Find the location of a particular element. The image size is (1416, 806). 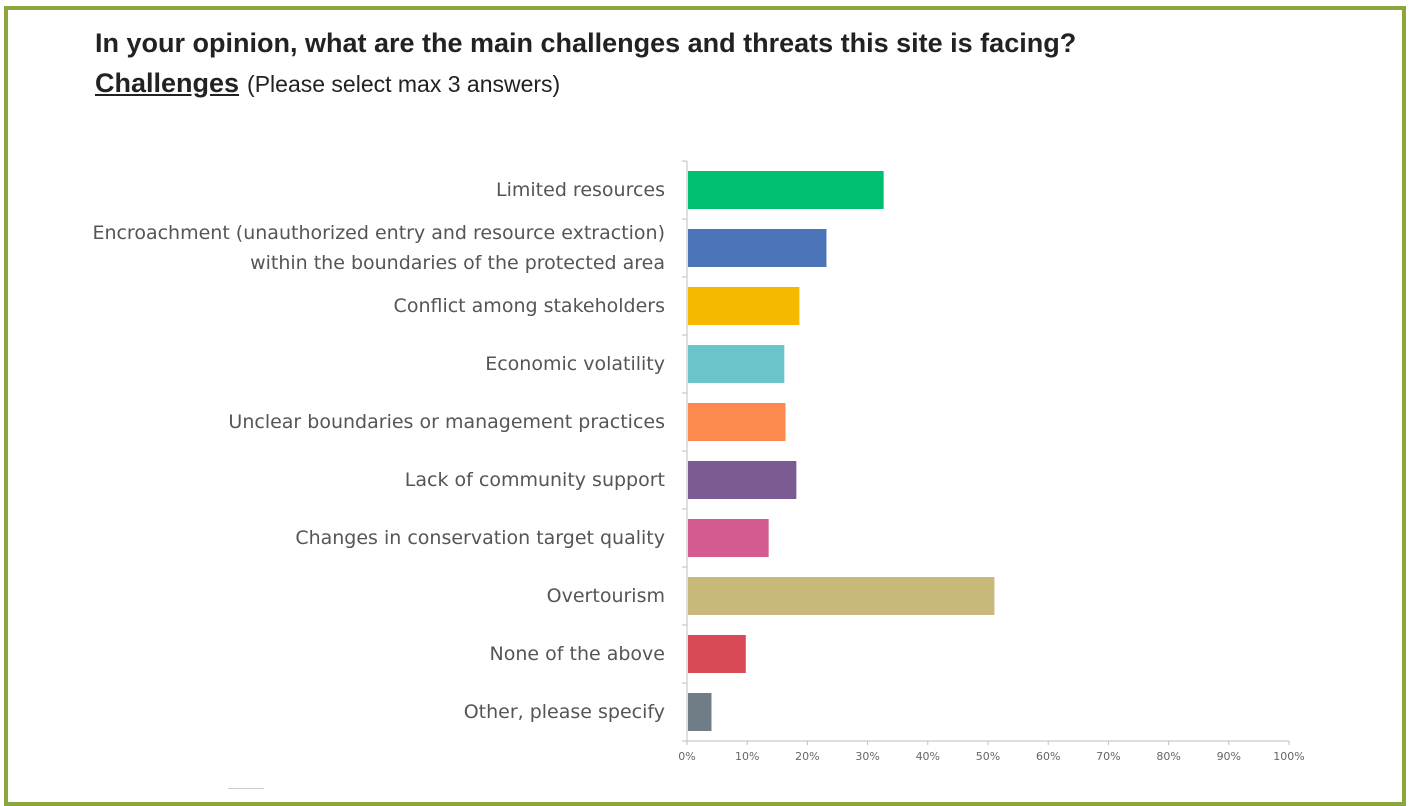

category-label: Changes in conservation target quality is located at coordinates (480, 538).